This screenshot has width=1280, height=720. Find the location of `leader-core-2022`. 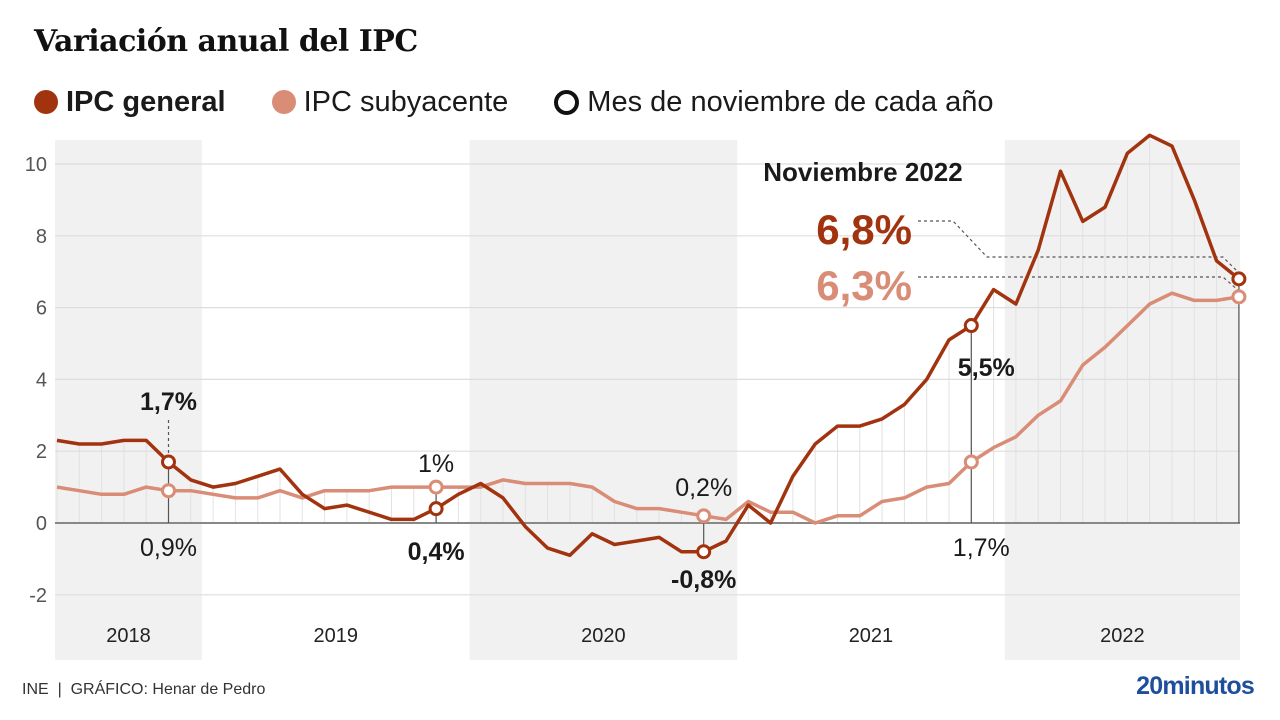

leader-core-2022 is located at coordinates (1079, 284).